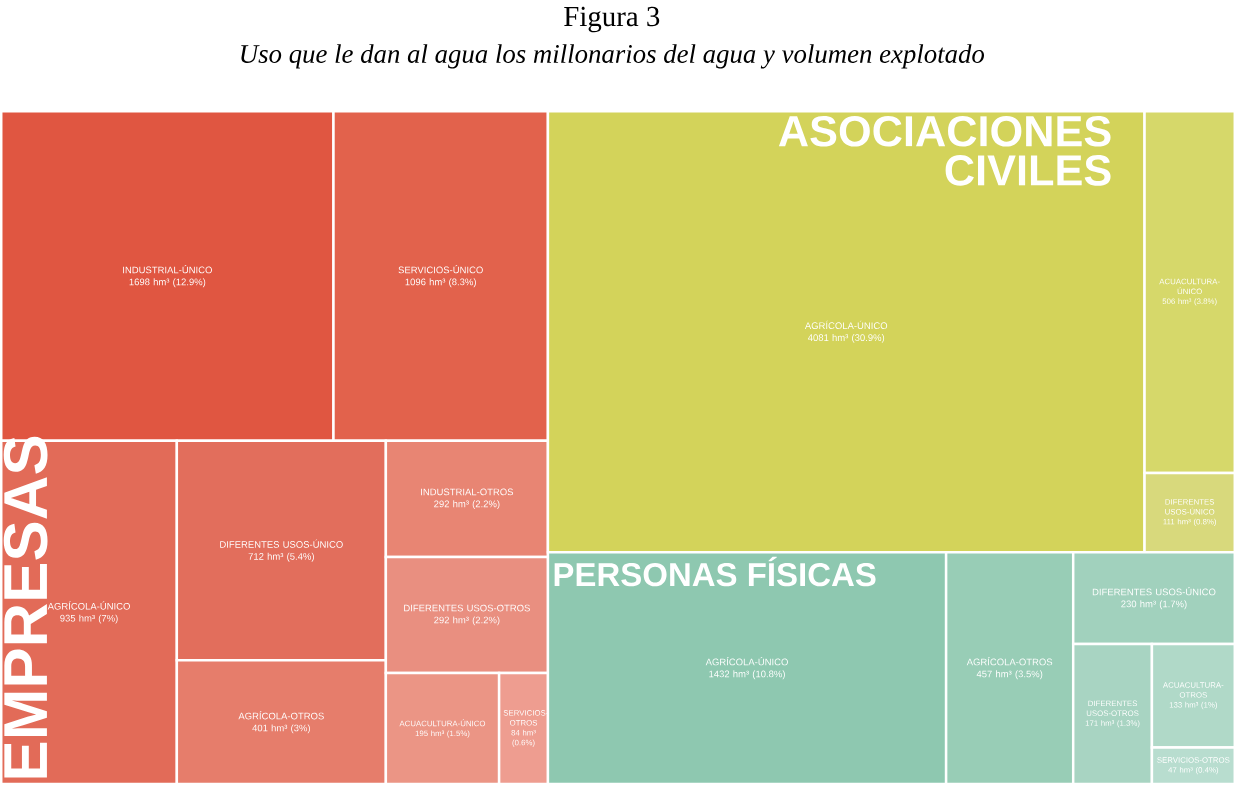 The width and height of the screenshot is (1236, 786). What do you see at coordinates (613, 56) in the screenshot?
I see `text: Uso que le dan al agua los millonarios del agua y volumen explotado` at bounding box center [613, 56].